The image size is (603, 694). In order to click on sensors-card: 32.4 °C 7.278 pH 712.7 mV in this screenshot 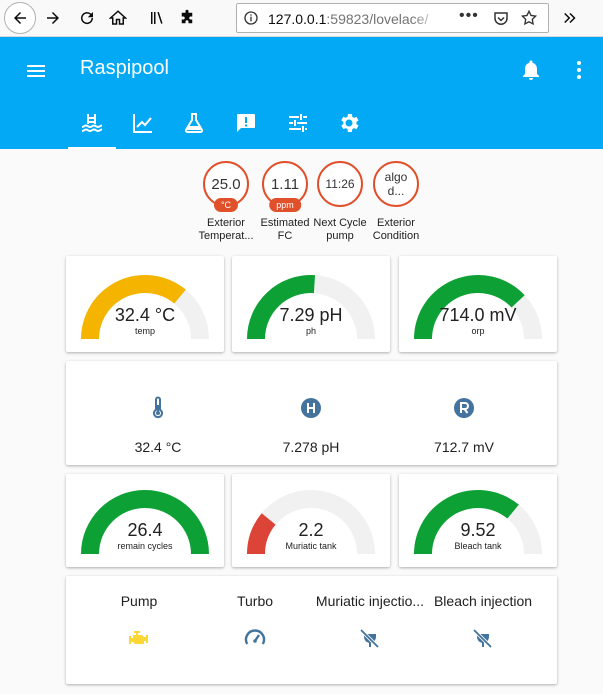, I will do `click(311, 413)`.